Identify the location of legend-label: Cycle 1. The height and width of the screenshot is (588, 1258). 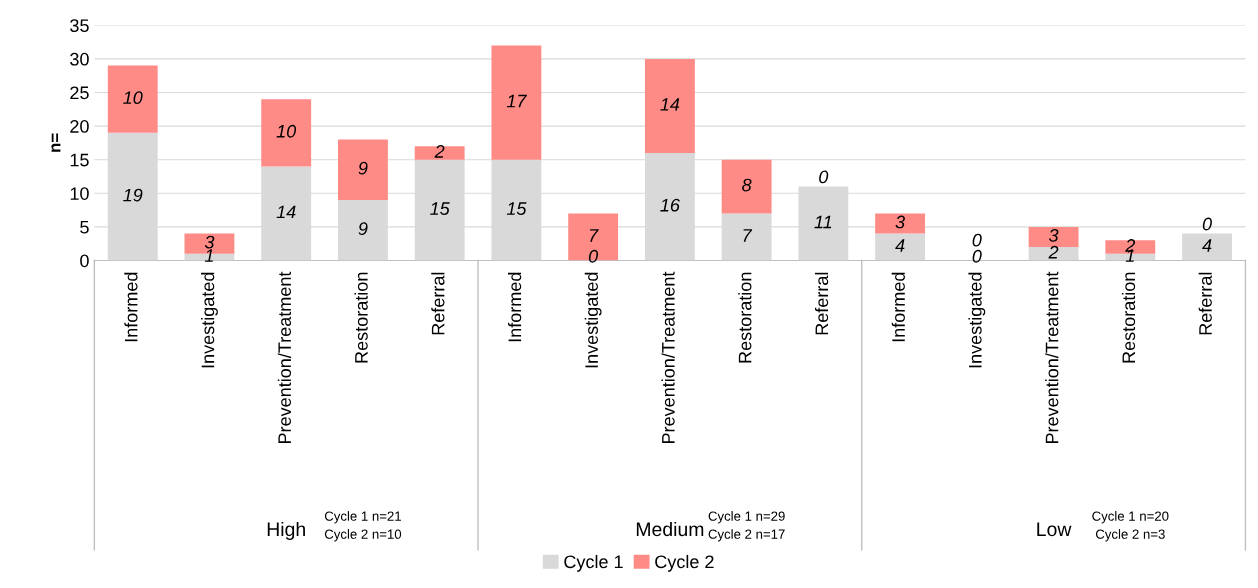
(593, 563).